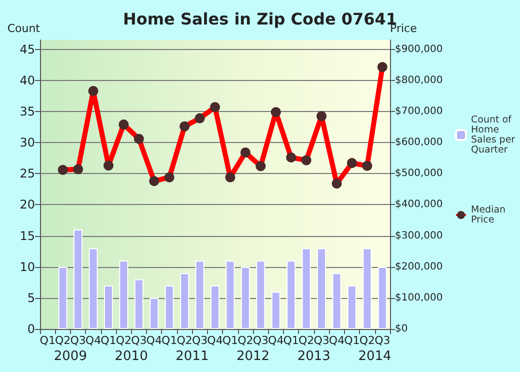 This screenshot has height=372, width=520. I want to click on y2-tick-label: $600,000, so click(419, 142).